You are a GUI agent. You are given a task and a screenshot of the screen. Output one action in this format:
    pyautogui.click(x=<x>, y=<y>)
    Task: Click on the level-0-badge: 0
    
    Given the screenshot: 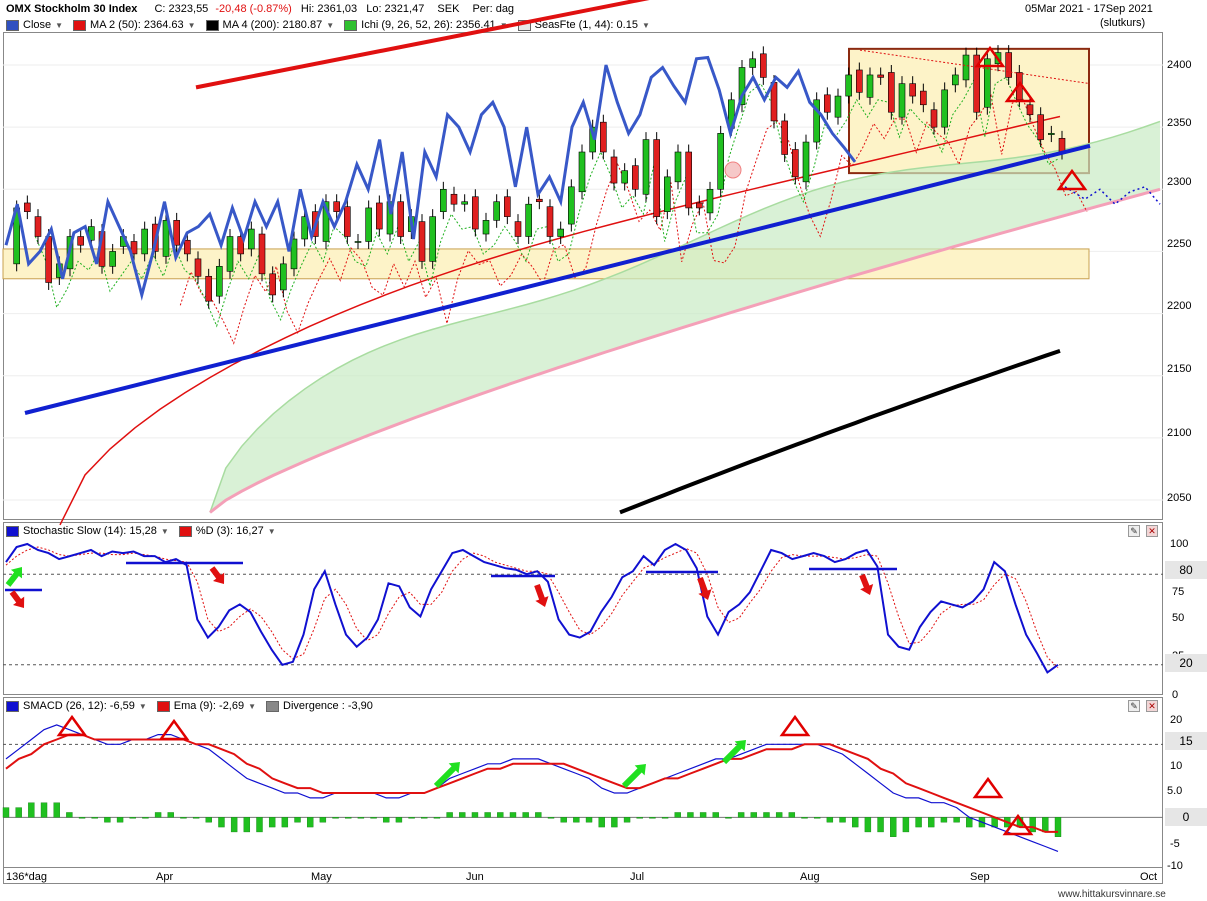 What is the action you would take?
    pyautogui.click(x=1186, y=817)
    